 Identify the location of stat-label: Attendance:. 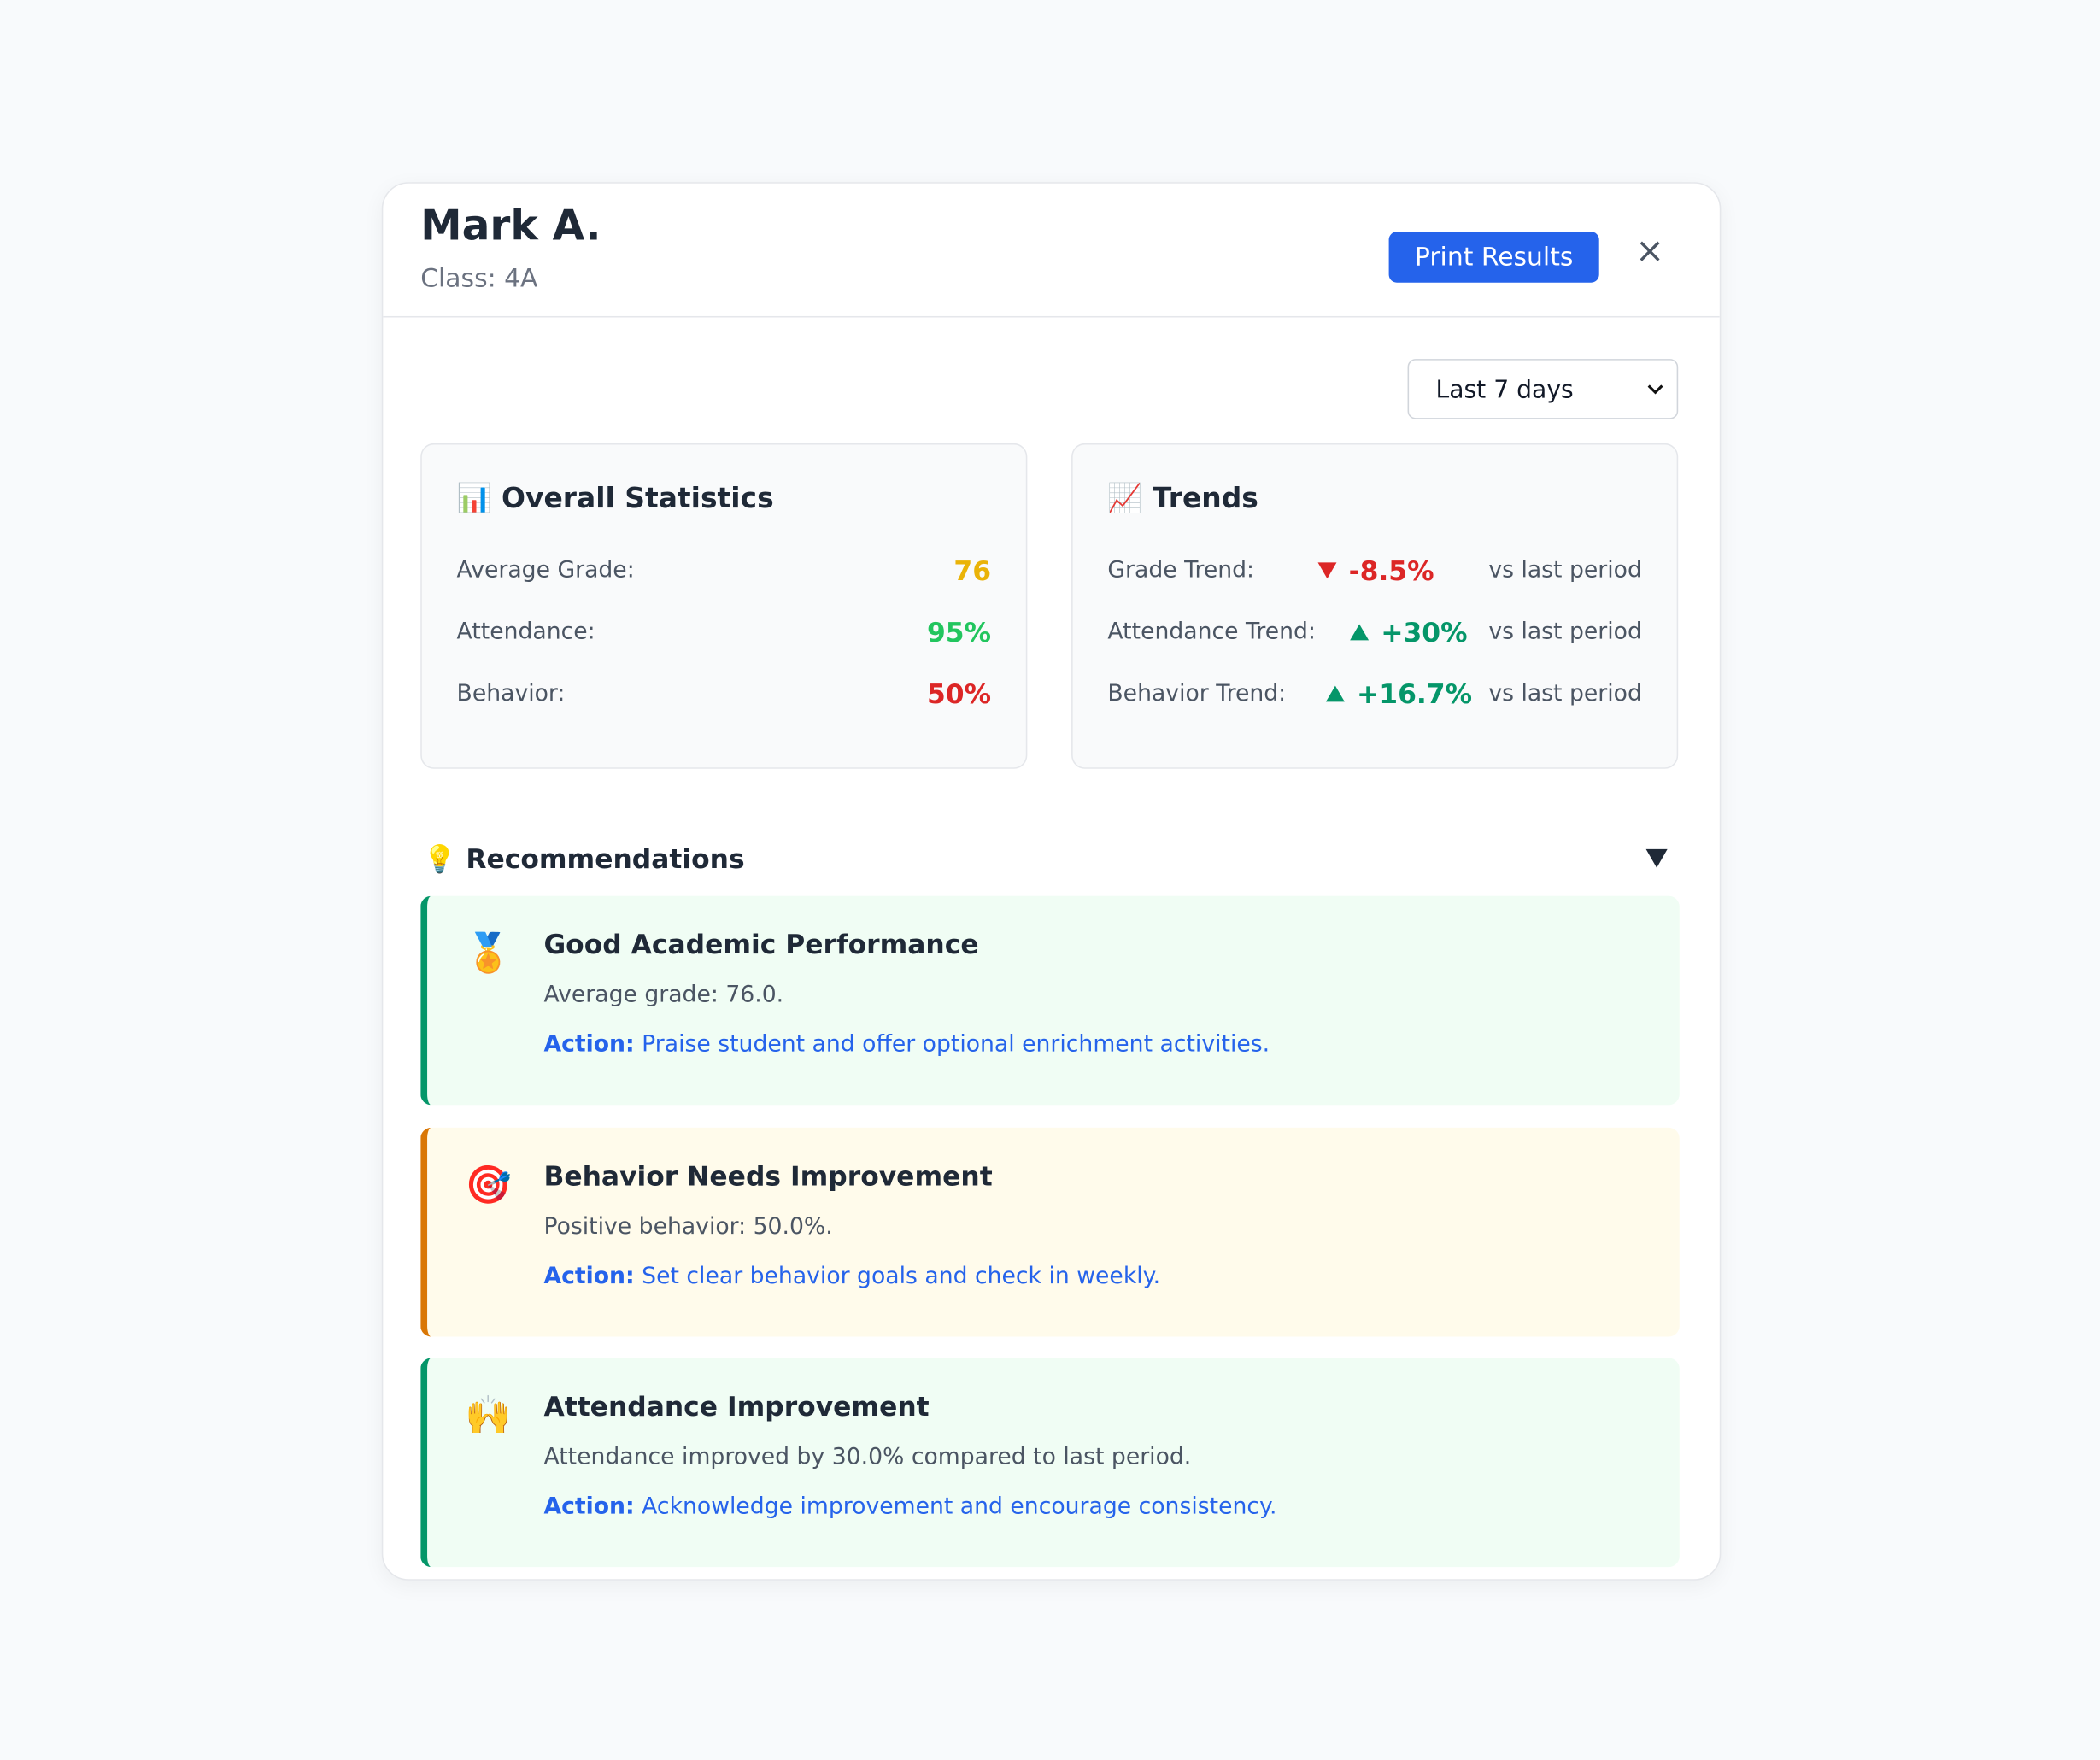
(525, 632).